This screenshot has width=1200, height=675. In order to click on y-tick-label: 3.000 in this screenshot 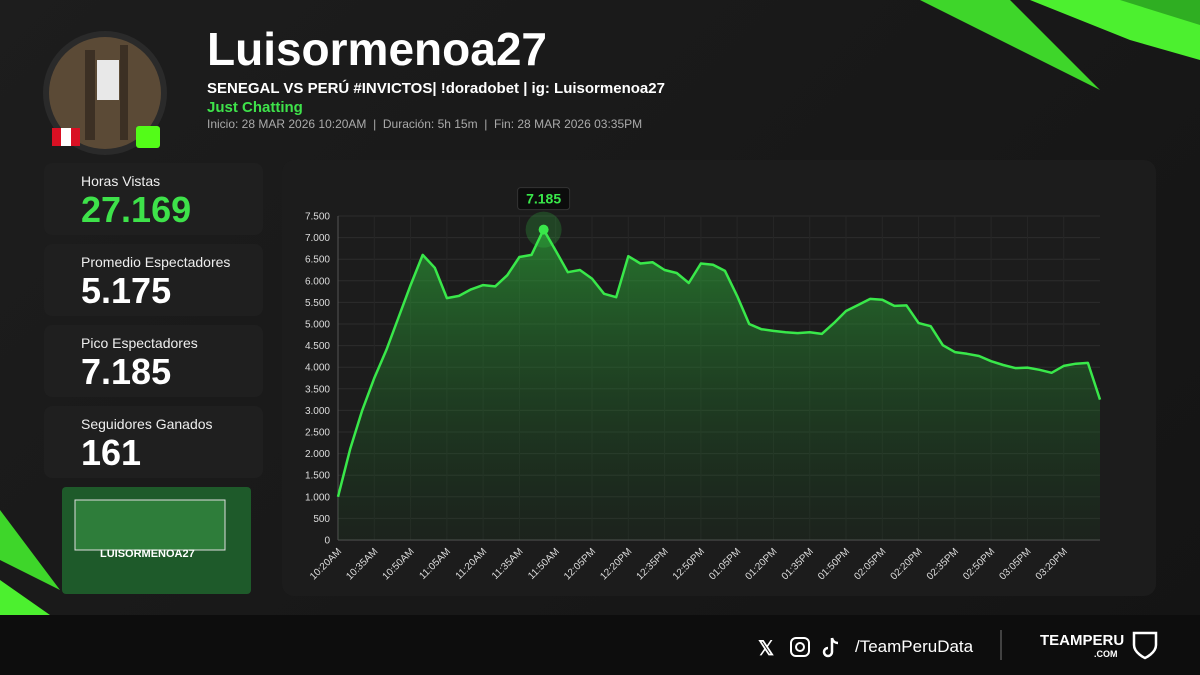, I will do `click(317, 411)`.